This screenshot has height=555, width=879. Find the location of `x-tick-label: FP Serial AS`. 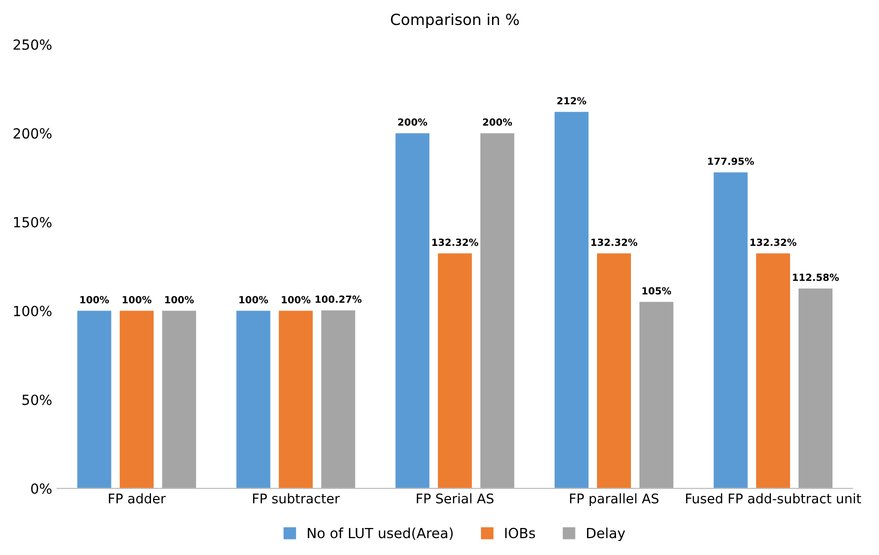

x-tick-label: FP Serial AS is located at coordinates (455, 498).